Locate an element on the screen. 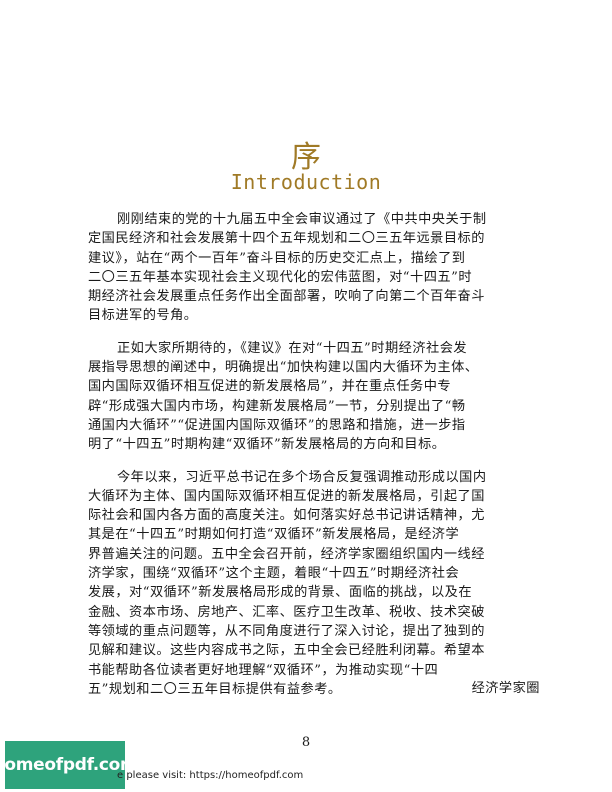  text-line: 今年以来，习近平总书记在多个场合反复强调推动形成以国内 is located at coordinates (302, 477).